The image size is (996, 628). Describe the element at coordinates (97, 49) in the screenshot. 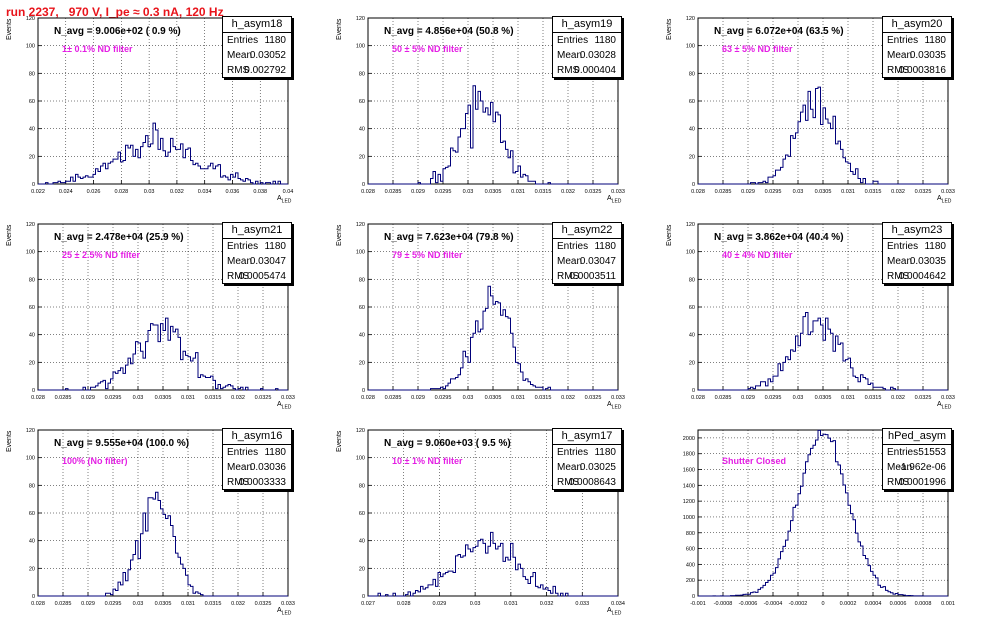

I see `filter-label: 1± 0.1% ND filter` at that location.